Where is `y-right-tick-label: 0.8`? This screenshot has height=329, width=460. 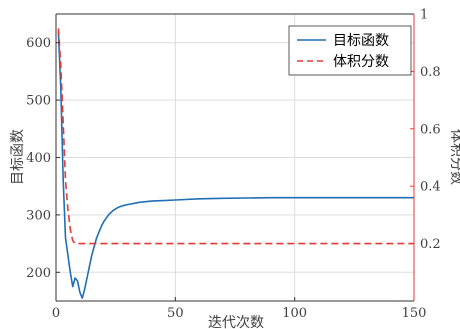 y-right-tick-label: 0.8 is located at coordinates (430, 72).